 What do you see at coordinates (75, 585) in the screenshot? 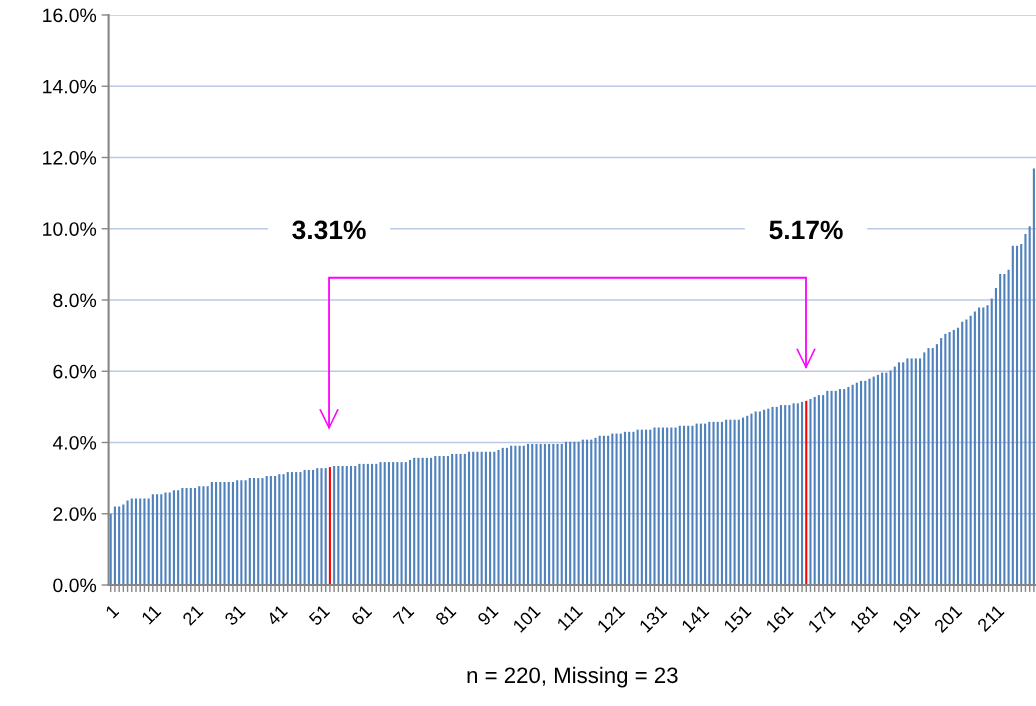
I see `y-tick-label: 0.0%` at bounding box center [75, 585].